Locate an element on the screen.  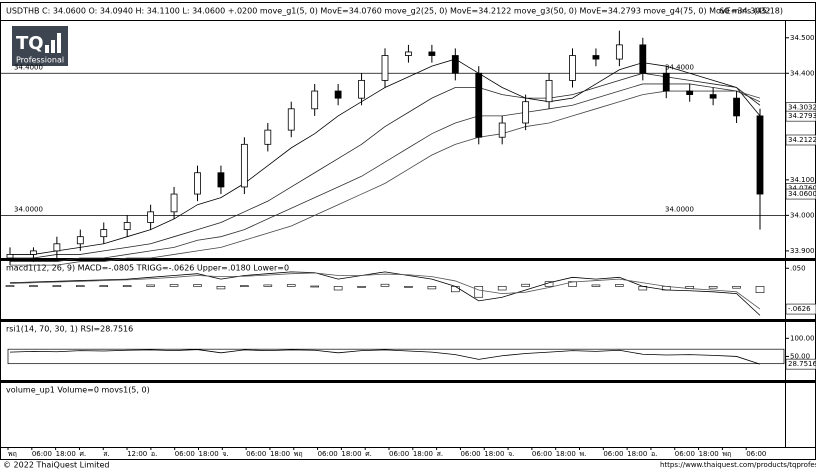
logo: TQ Professional is located at coordinates (40, 46).